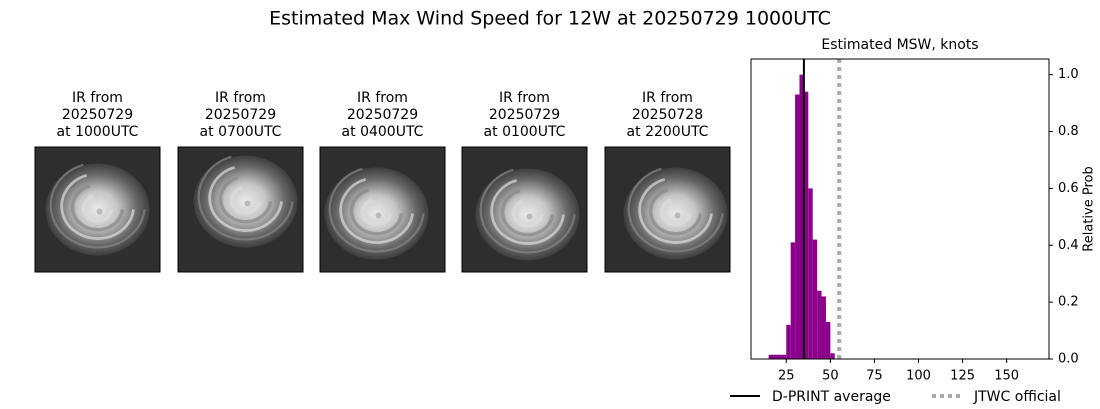 This screenshot has height=409, width=1100. Describe the element at coordinates (830, 376) in the screenshot. I see `x-tick-label: 50` at that location.